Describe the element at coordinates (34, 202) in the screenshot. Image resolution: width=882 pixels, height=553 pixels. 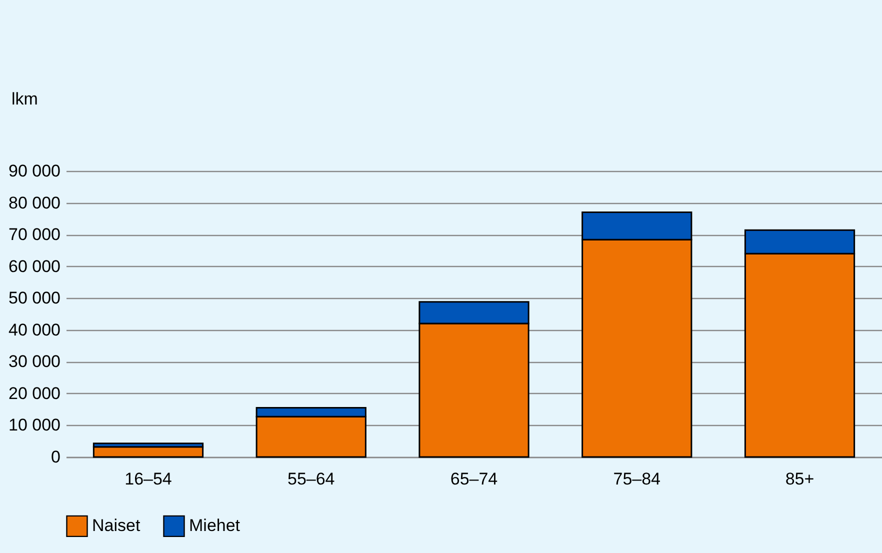
I see `y-tick-label: 80 000` at that location.